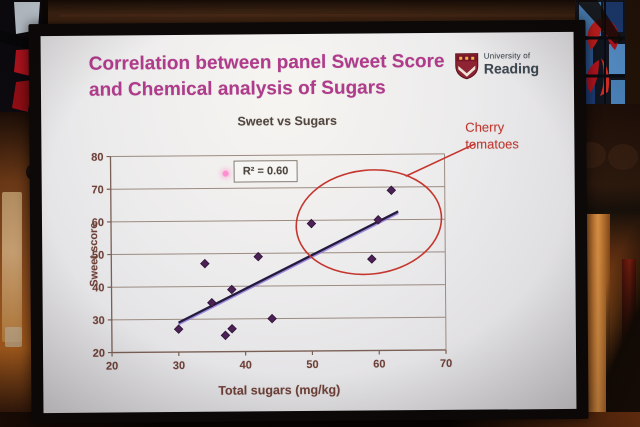 This screenshot has width=640, height=427. I want to click on beam-slat, so click(340, 15).